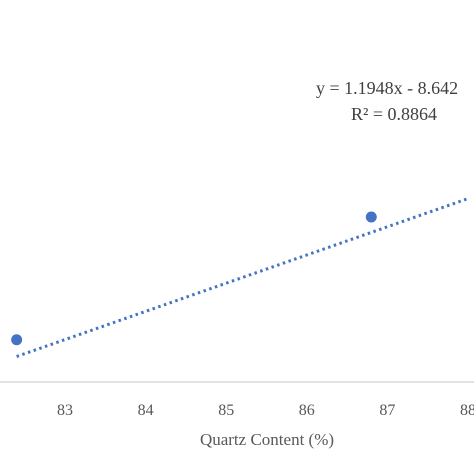 This screenshot has width=474, height=474. What do you see at coordinates (387, 88) in the screenshot?
I see `trendline-equation: y = 1.1948x - 8.642` at bounding box center [387, 88].